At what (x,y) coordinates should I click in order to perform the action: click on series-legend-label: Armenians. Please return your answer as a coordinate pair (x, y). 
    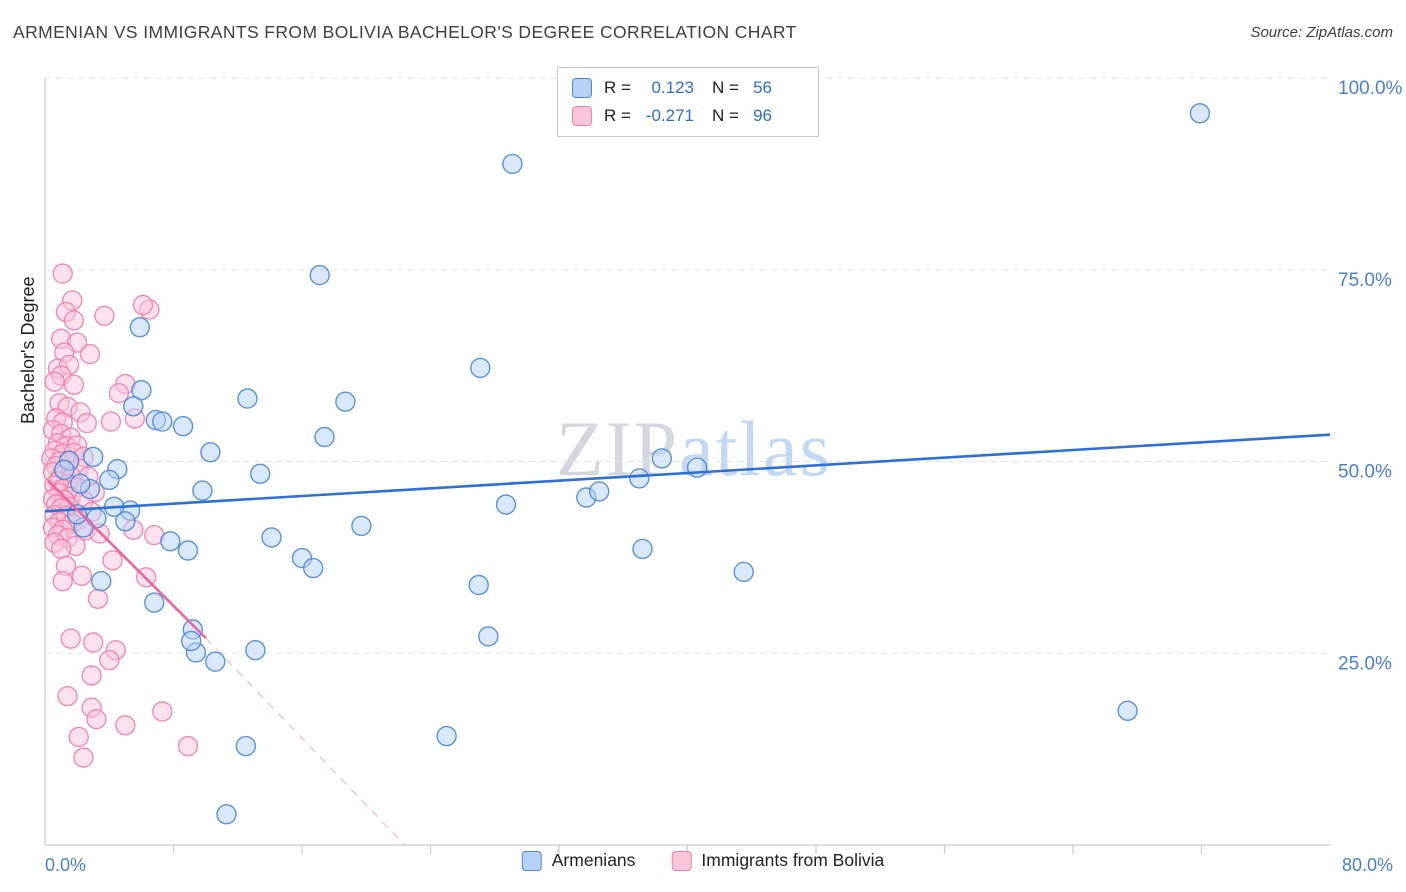
    Looking at the image, I should click on (593, 860).